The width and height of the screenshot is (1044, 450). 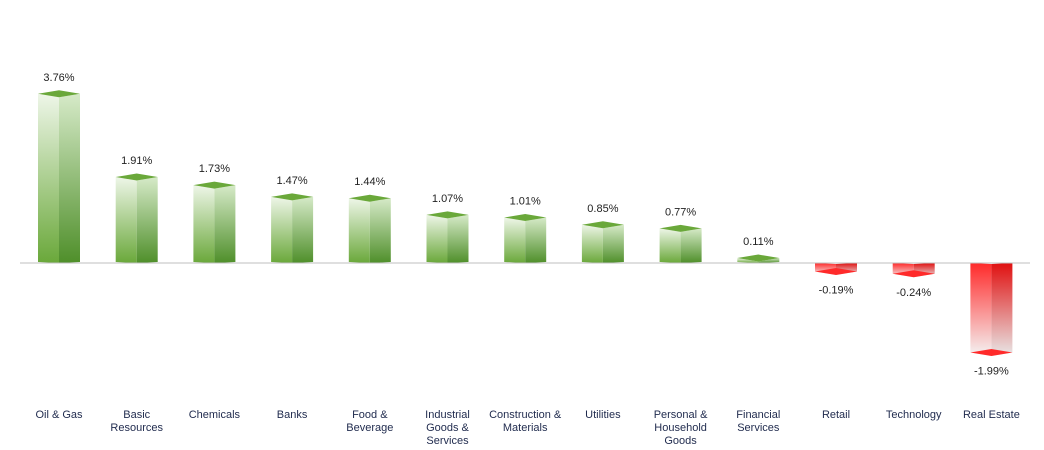 I want to click on category-label: Financial Services, so click(x=758, y=421).